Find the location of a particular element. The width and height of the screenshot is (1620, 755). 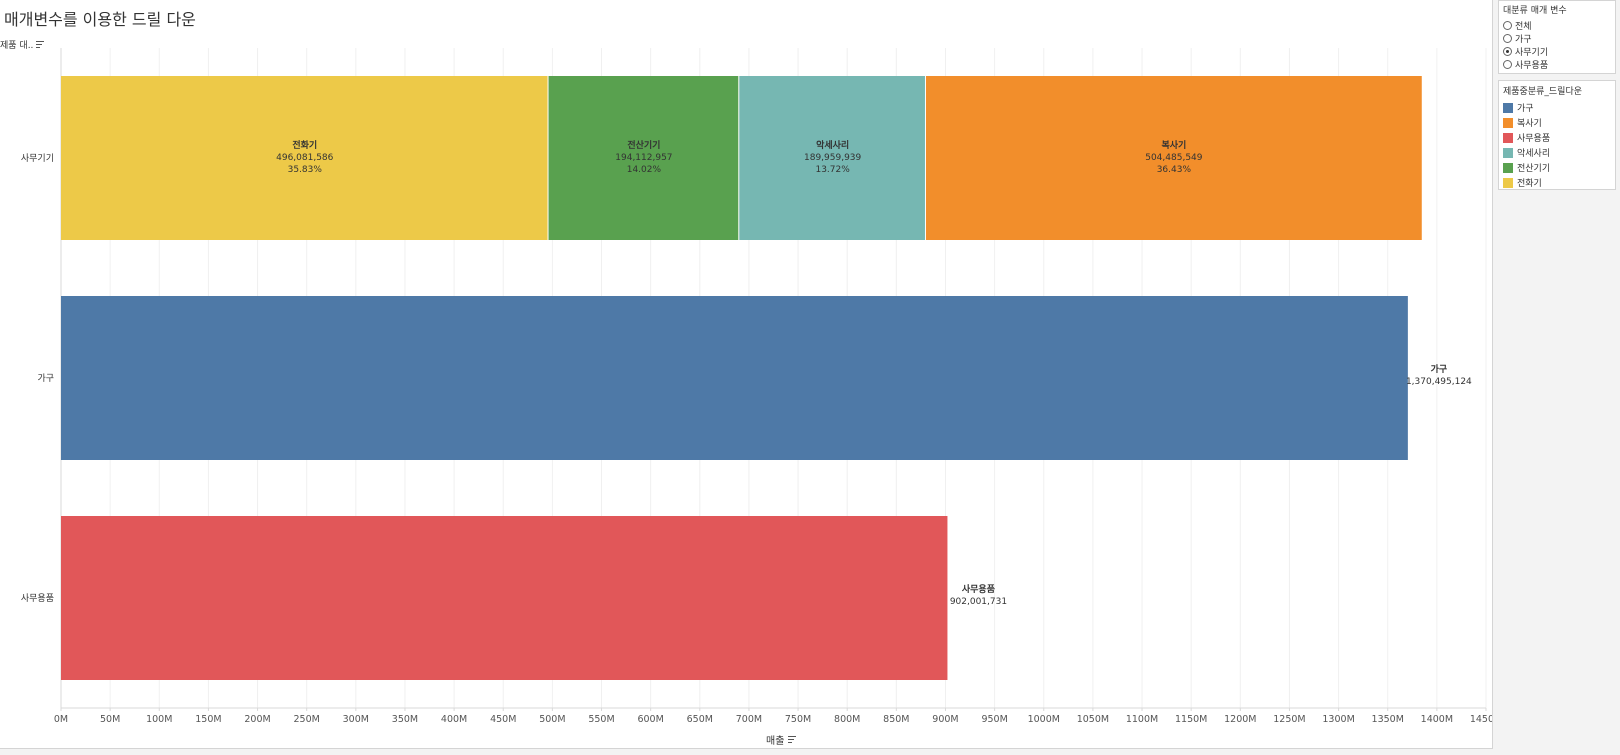

bar-label-name: 전화기 is located at coordinates (304, 145).